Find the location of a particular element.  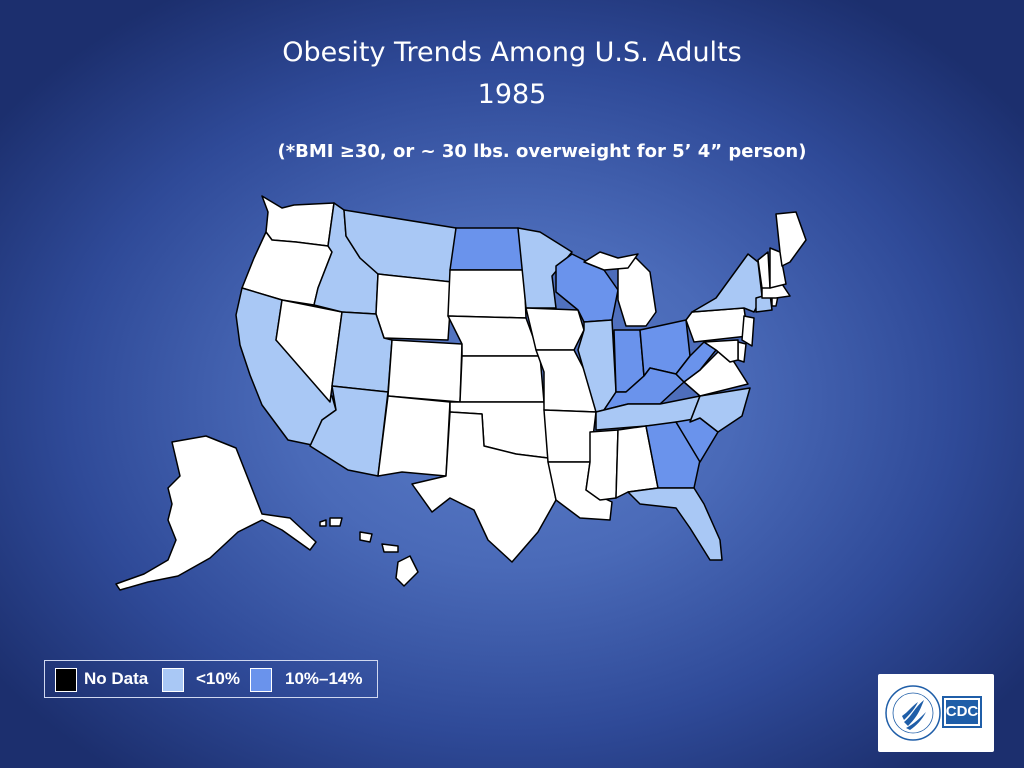

legend-label-lt10: <10% is located at coordinates (218, 678).